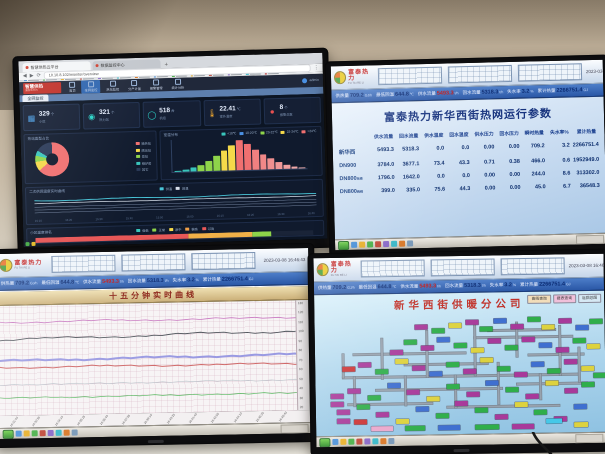 Image resolution: width=605 pixels, height=454 pixels. I want to click on nav-item-2: 热站监控, so click(112, 86).